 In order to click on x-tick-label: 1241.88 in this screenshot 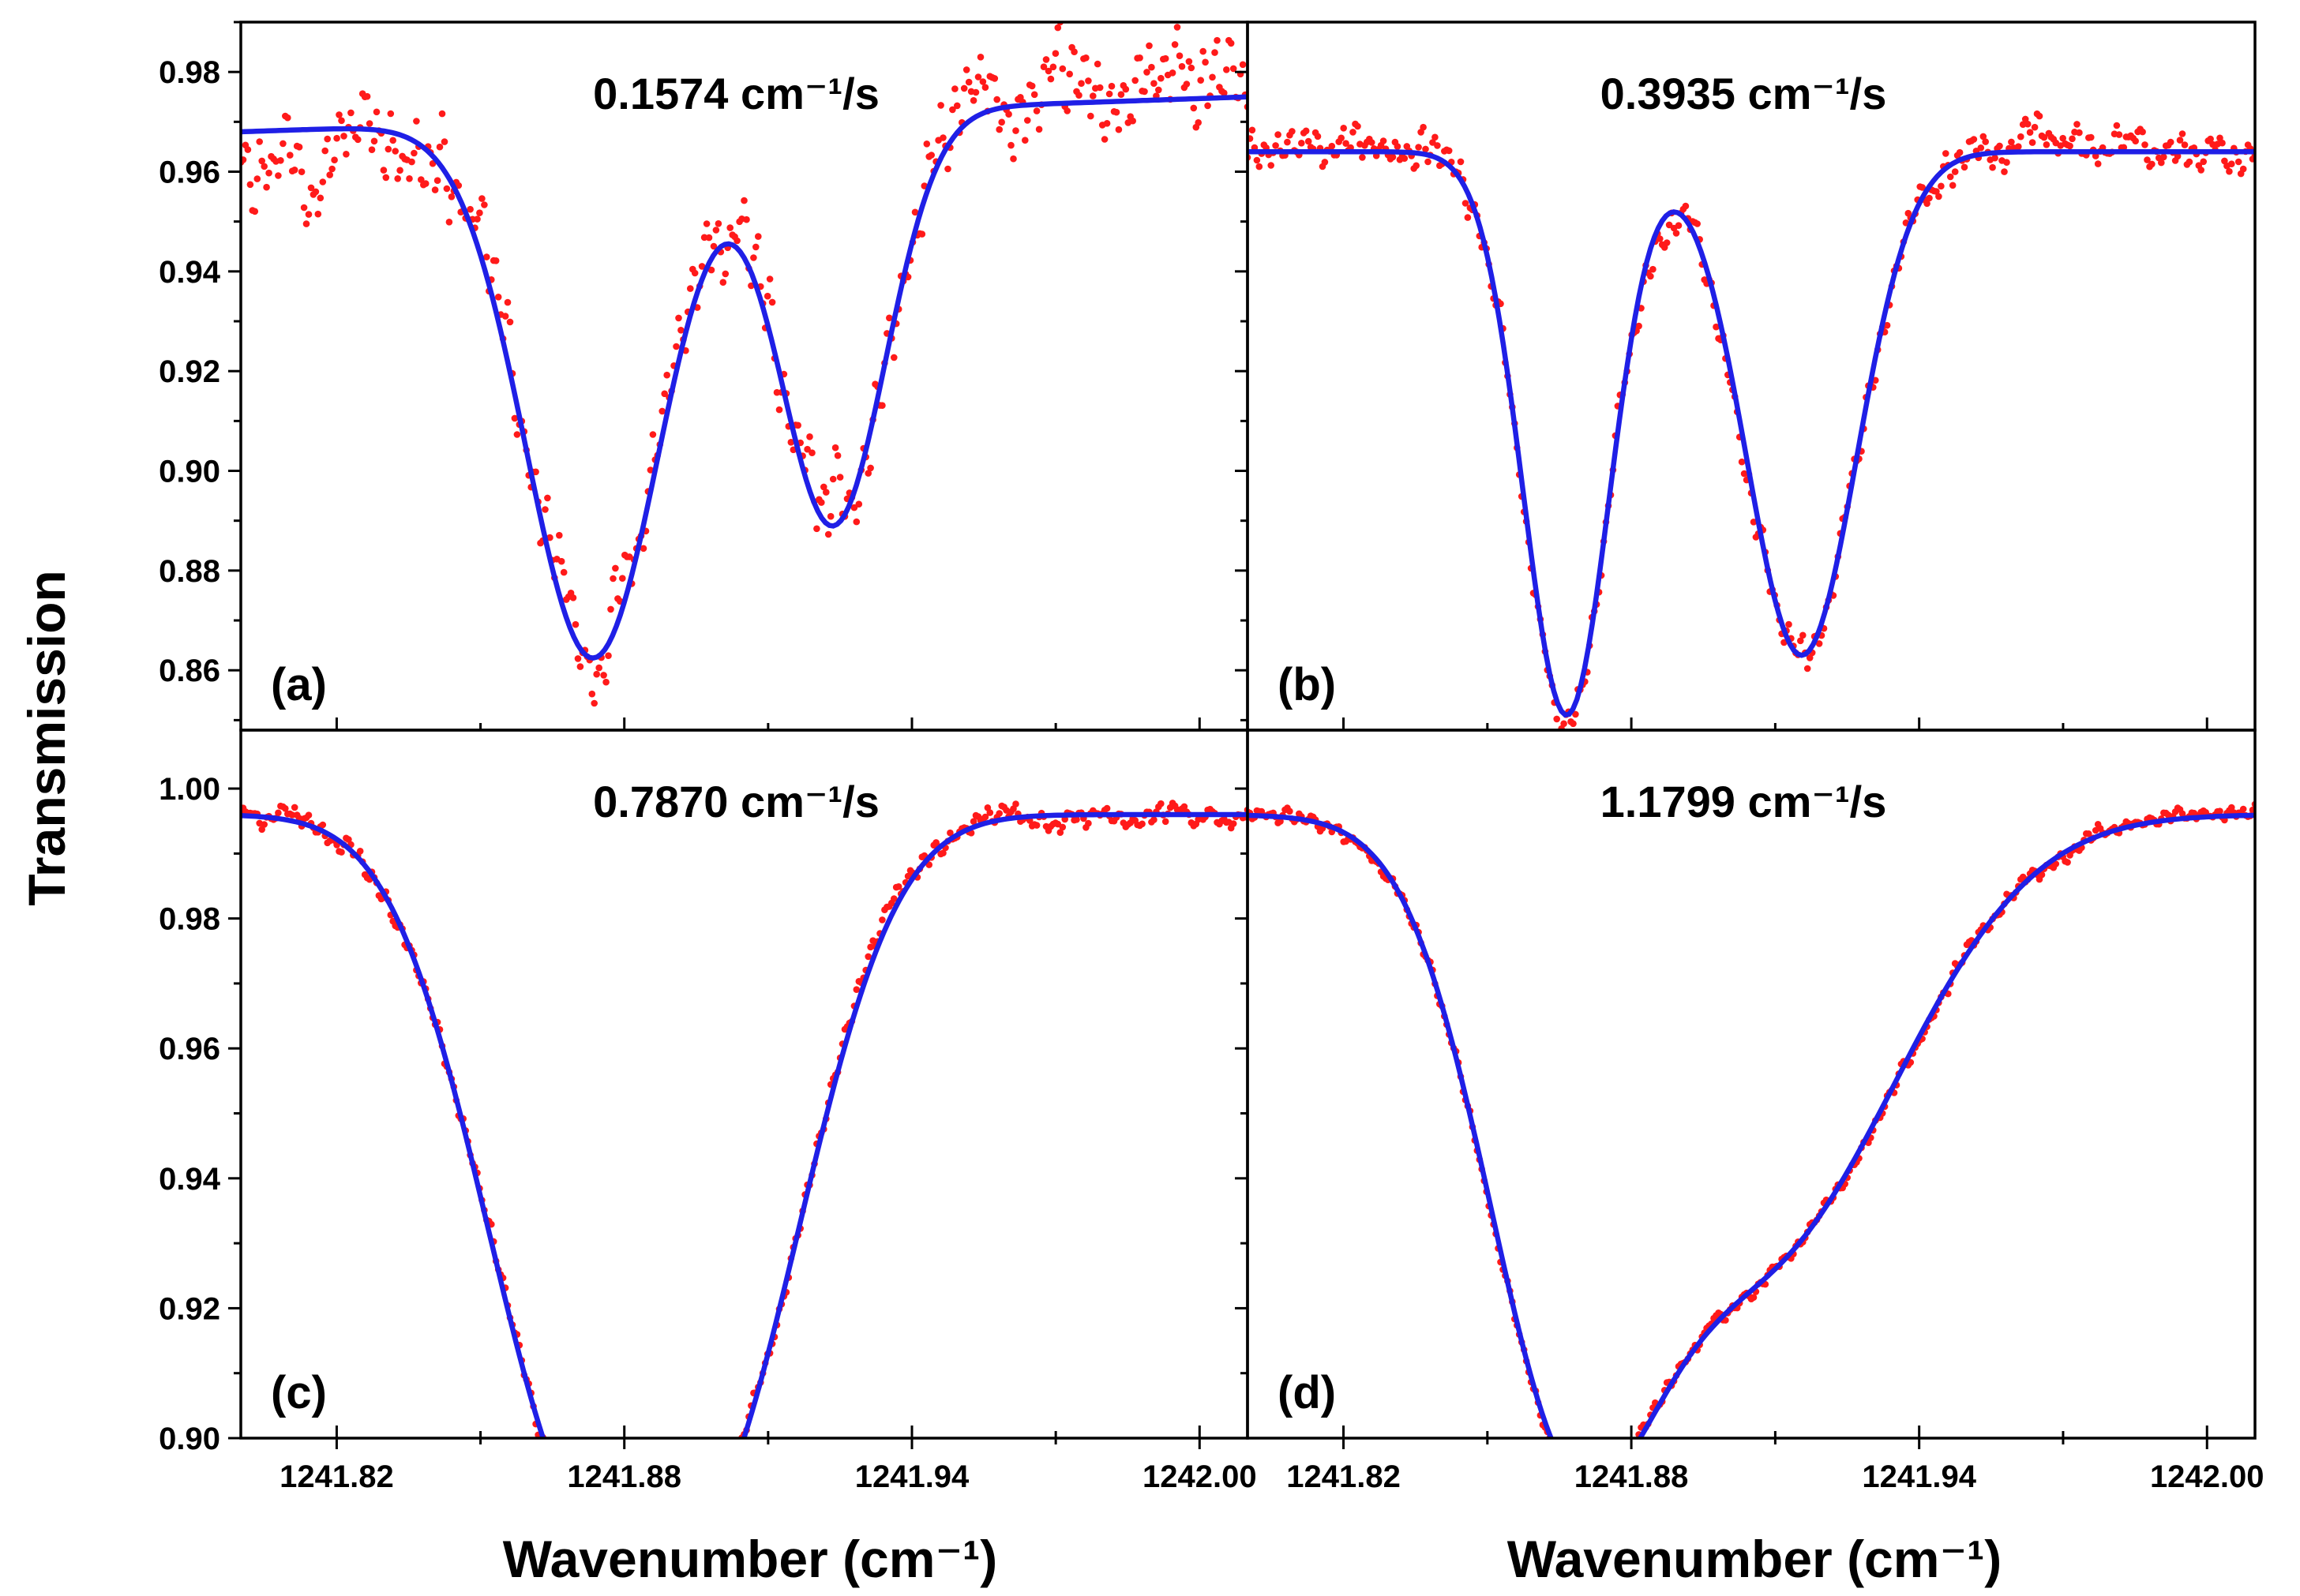, I will do `click(624, 1477)`.